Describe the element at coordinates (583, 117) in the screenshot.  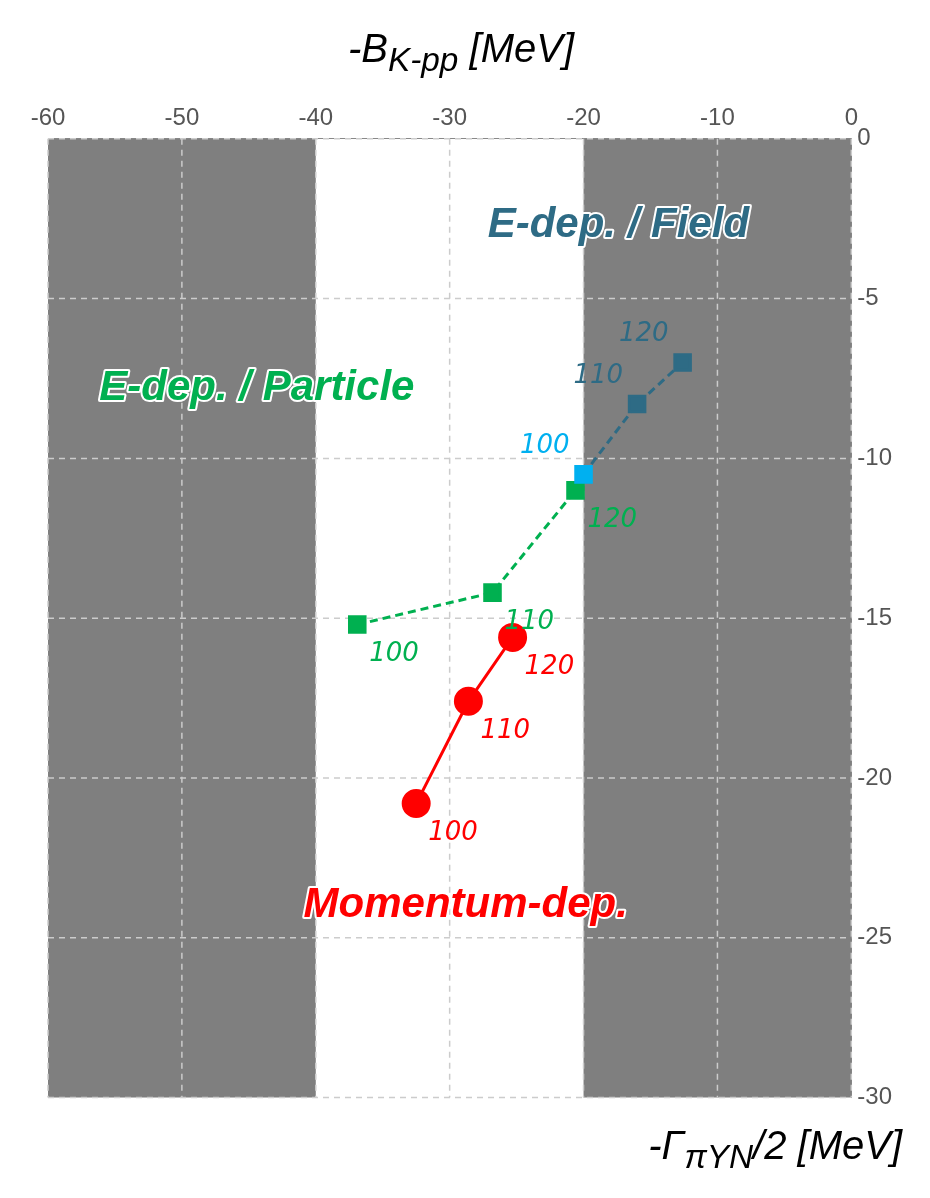
I see `x-tick-label: -20` at that location.